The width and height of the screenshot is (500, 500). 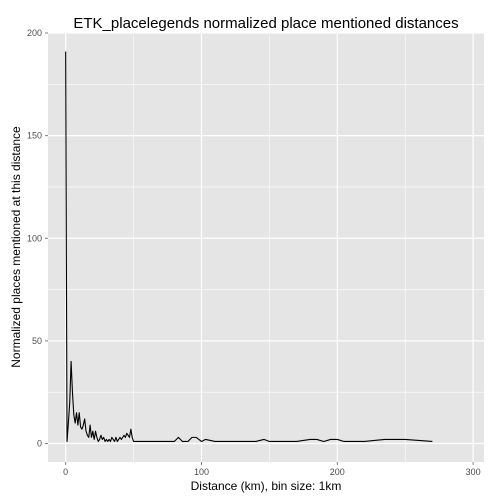 What do you see at coordinates (266, 486) in the screenshot?
I see `x-axis-label: Distance (km), bin size: 1km` at bounding box center [266, 486].